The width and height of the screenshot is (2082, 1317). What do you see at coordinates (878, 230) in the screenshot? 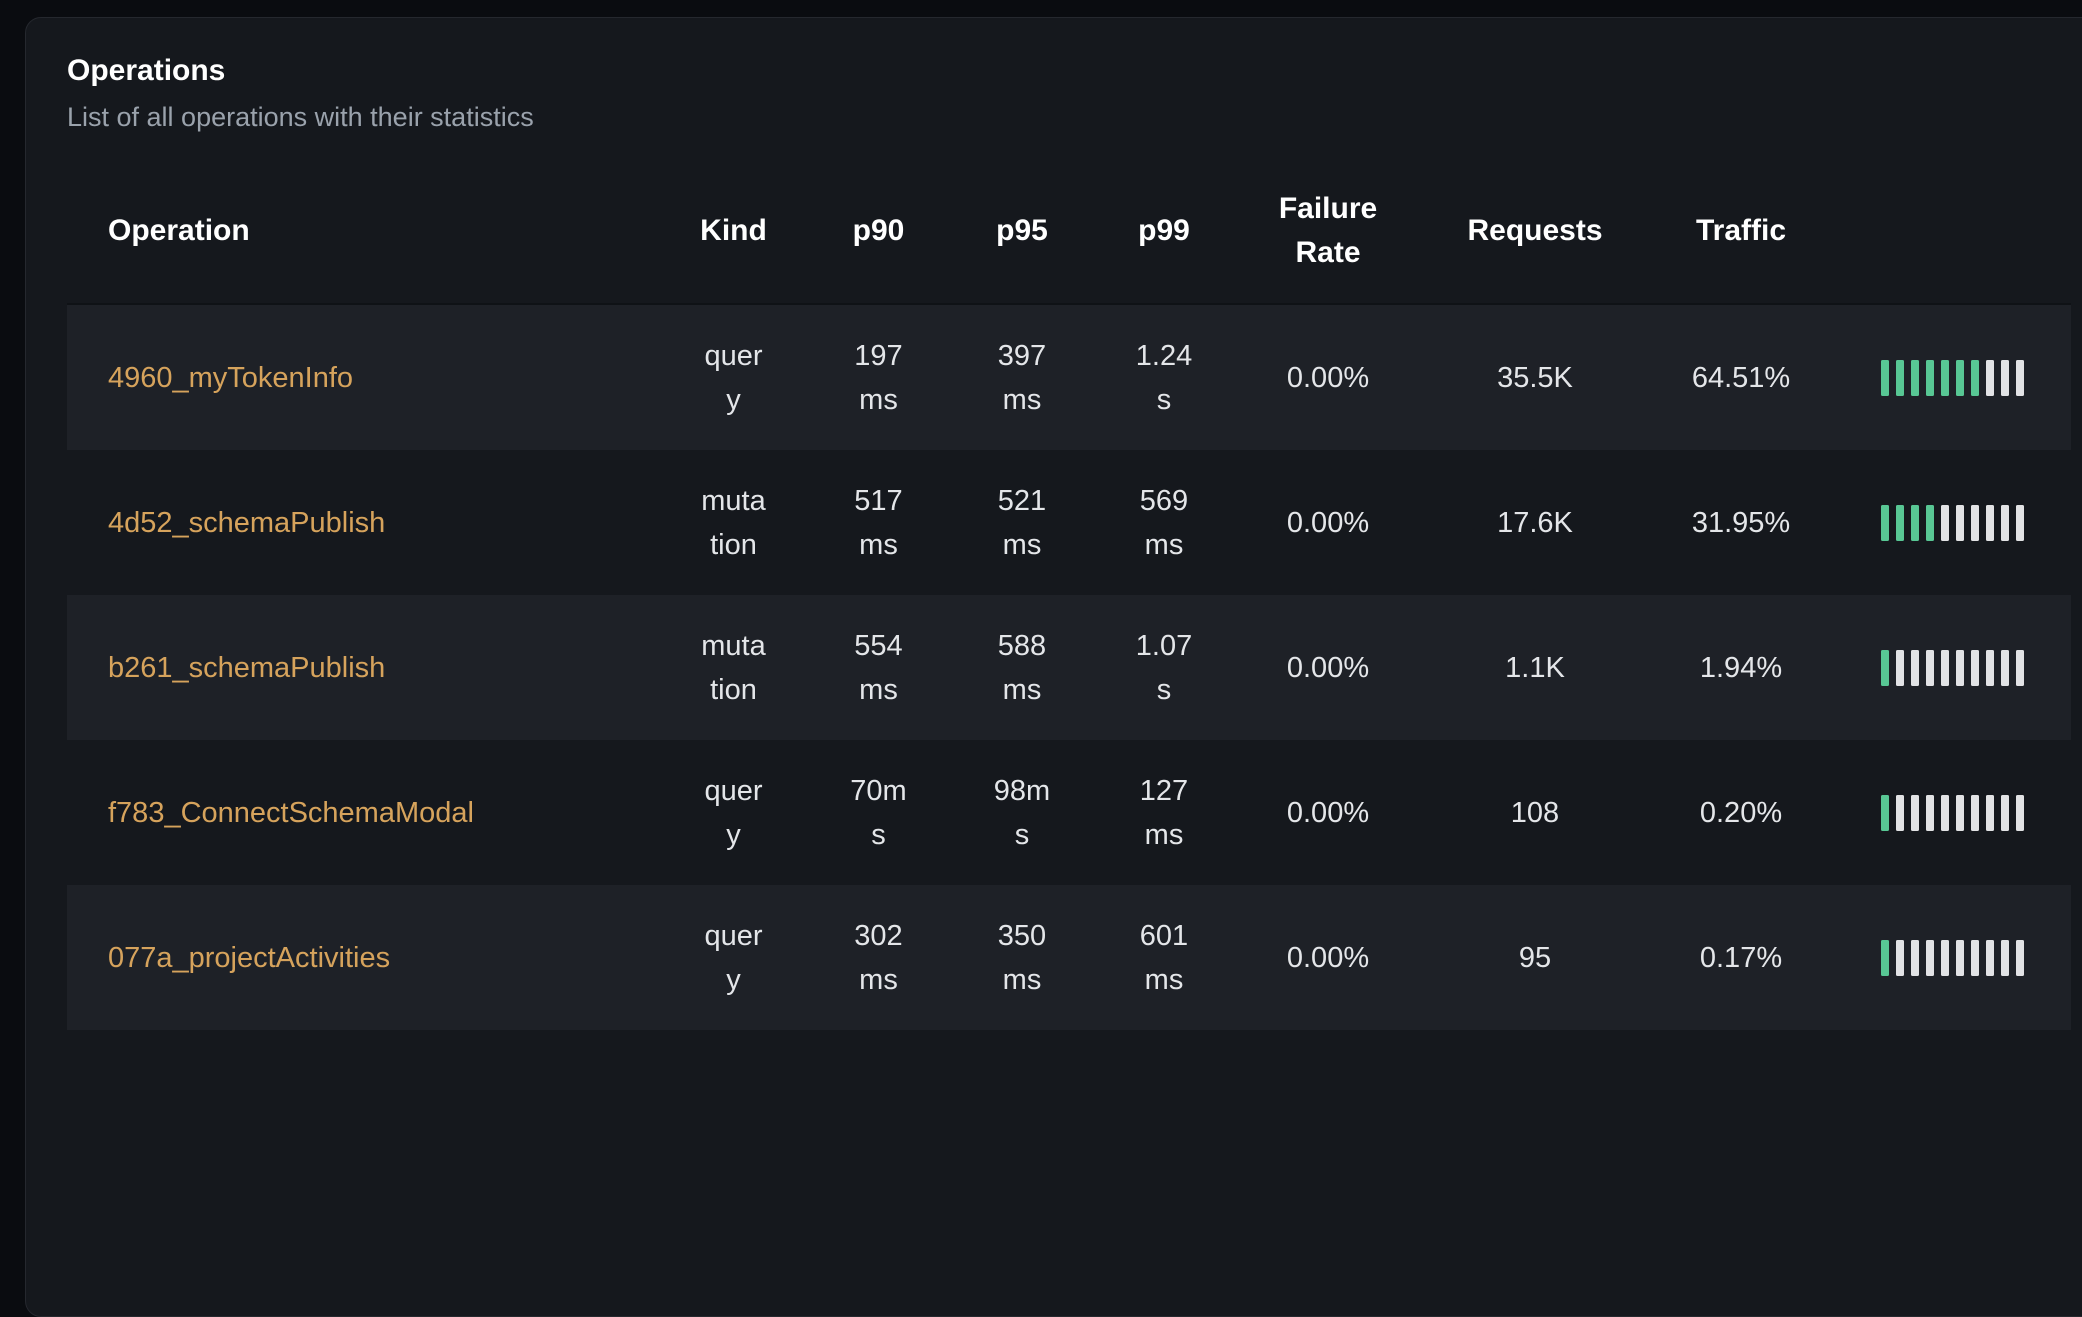
I see `col-header-p90: p90` at bounding box center [878, 230].